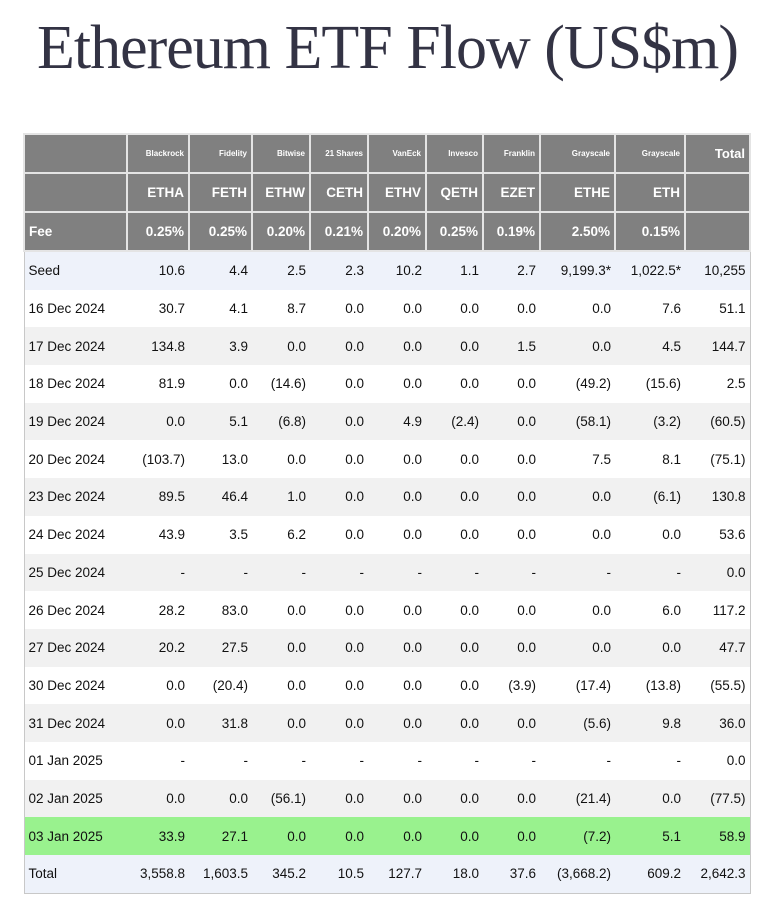 The width and height of the screenshot is (775, 922). What do you see at coordinates (577, 153) in the screenshot?
I see `issuer-name: Grayscale` at bounding box center [577, 153].